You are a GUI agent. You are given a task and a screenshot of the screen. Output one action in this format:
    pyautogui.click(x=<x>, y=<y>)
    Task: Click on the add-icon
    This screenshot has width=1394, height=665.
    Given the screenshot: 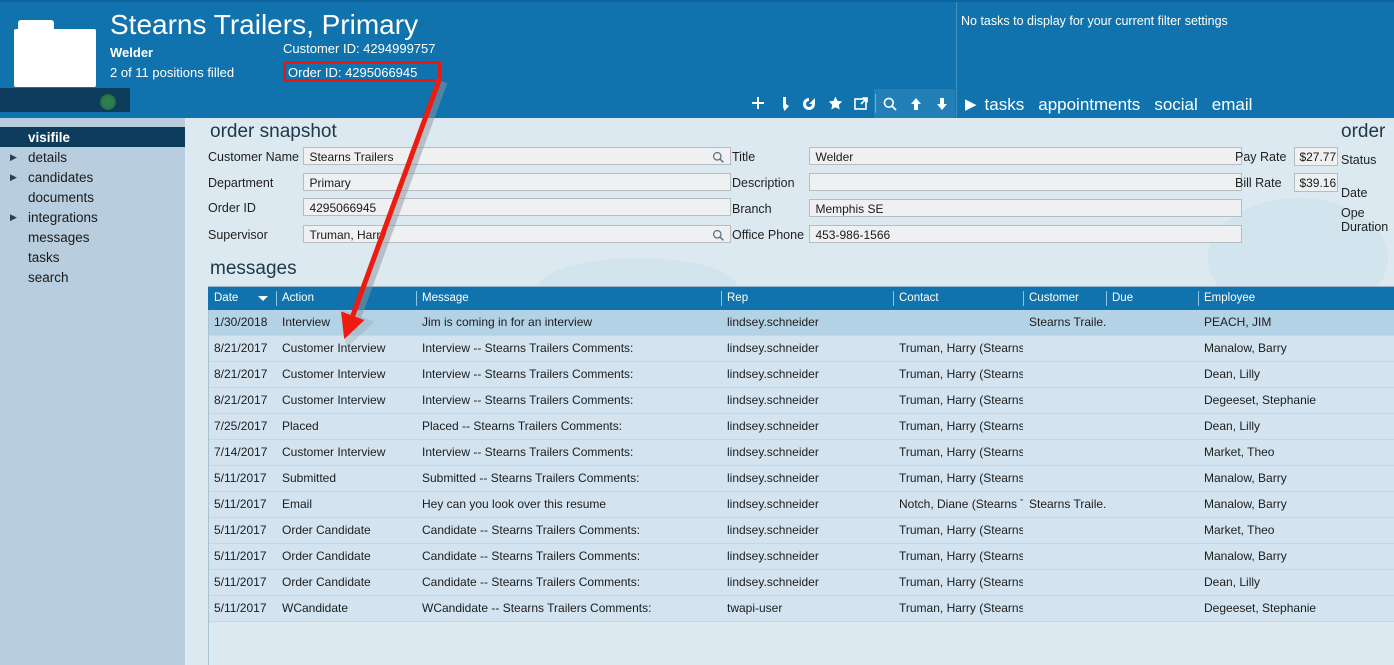 What is the action you would take?
    pyautogui.click(x=758, y=104)
    